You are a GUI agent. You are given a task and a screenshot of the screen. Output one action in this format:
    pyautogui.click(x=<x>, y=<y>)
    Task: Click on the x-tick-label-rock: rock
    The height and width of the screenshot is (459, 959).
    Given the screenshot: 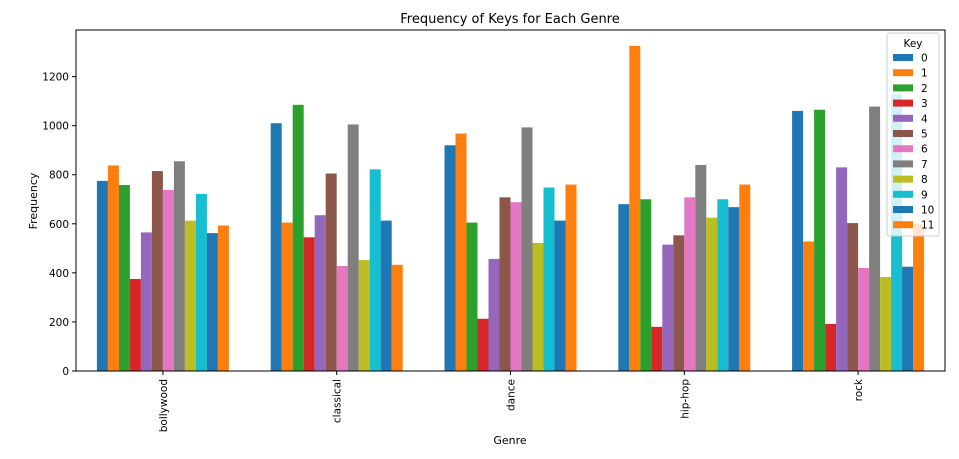 What is the action you would take?
    pyautogui.click(x=859, y=389)
    